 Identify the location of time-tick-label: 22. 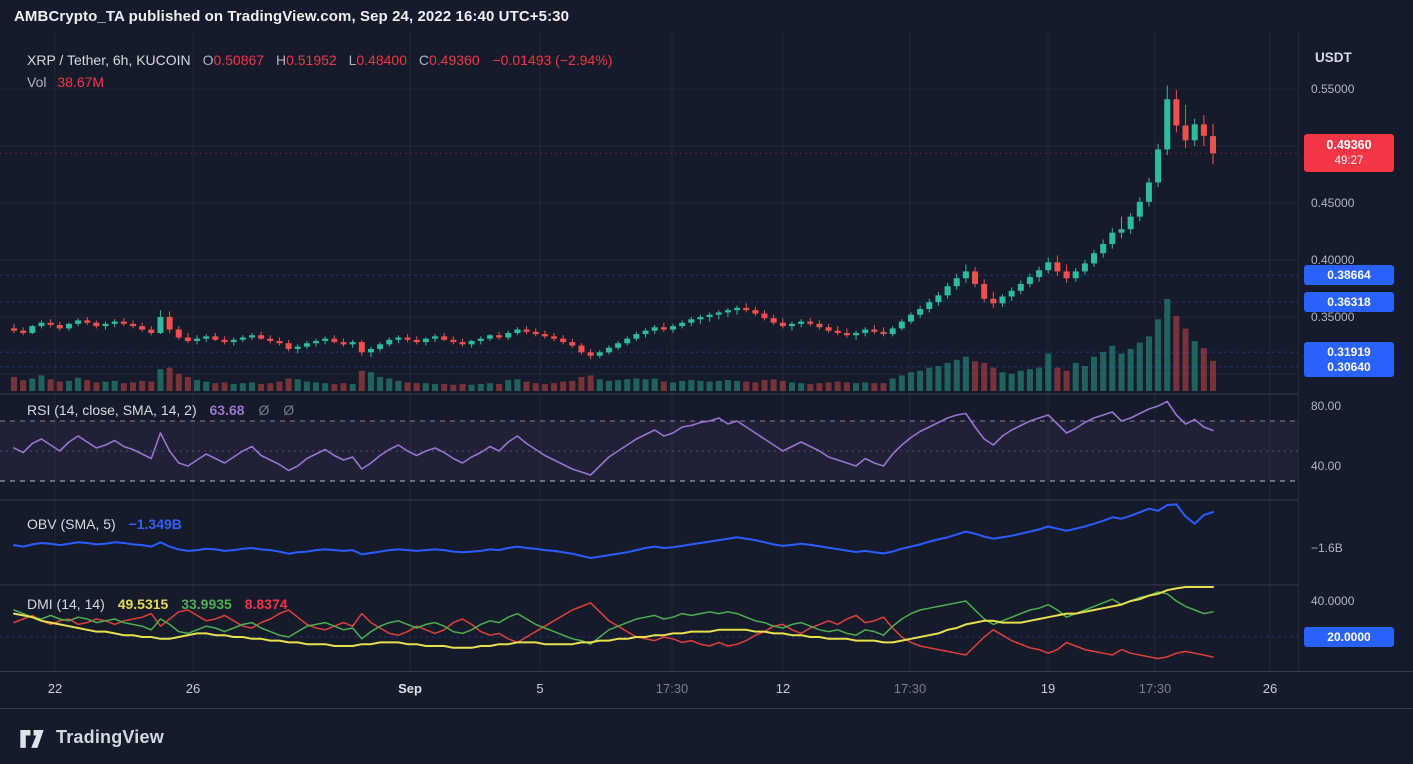
(55, 688).